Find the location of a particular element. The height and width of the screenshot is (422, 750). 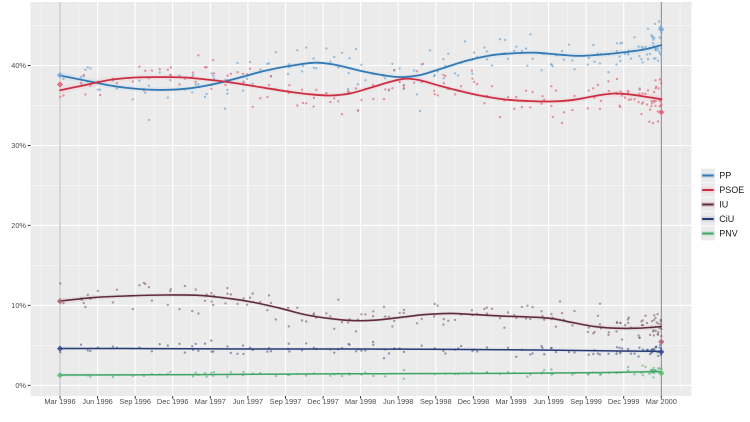

svg-text: Jun 1998 is located at coordinates (398, 401).